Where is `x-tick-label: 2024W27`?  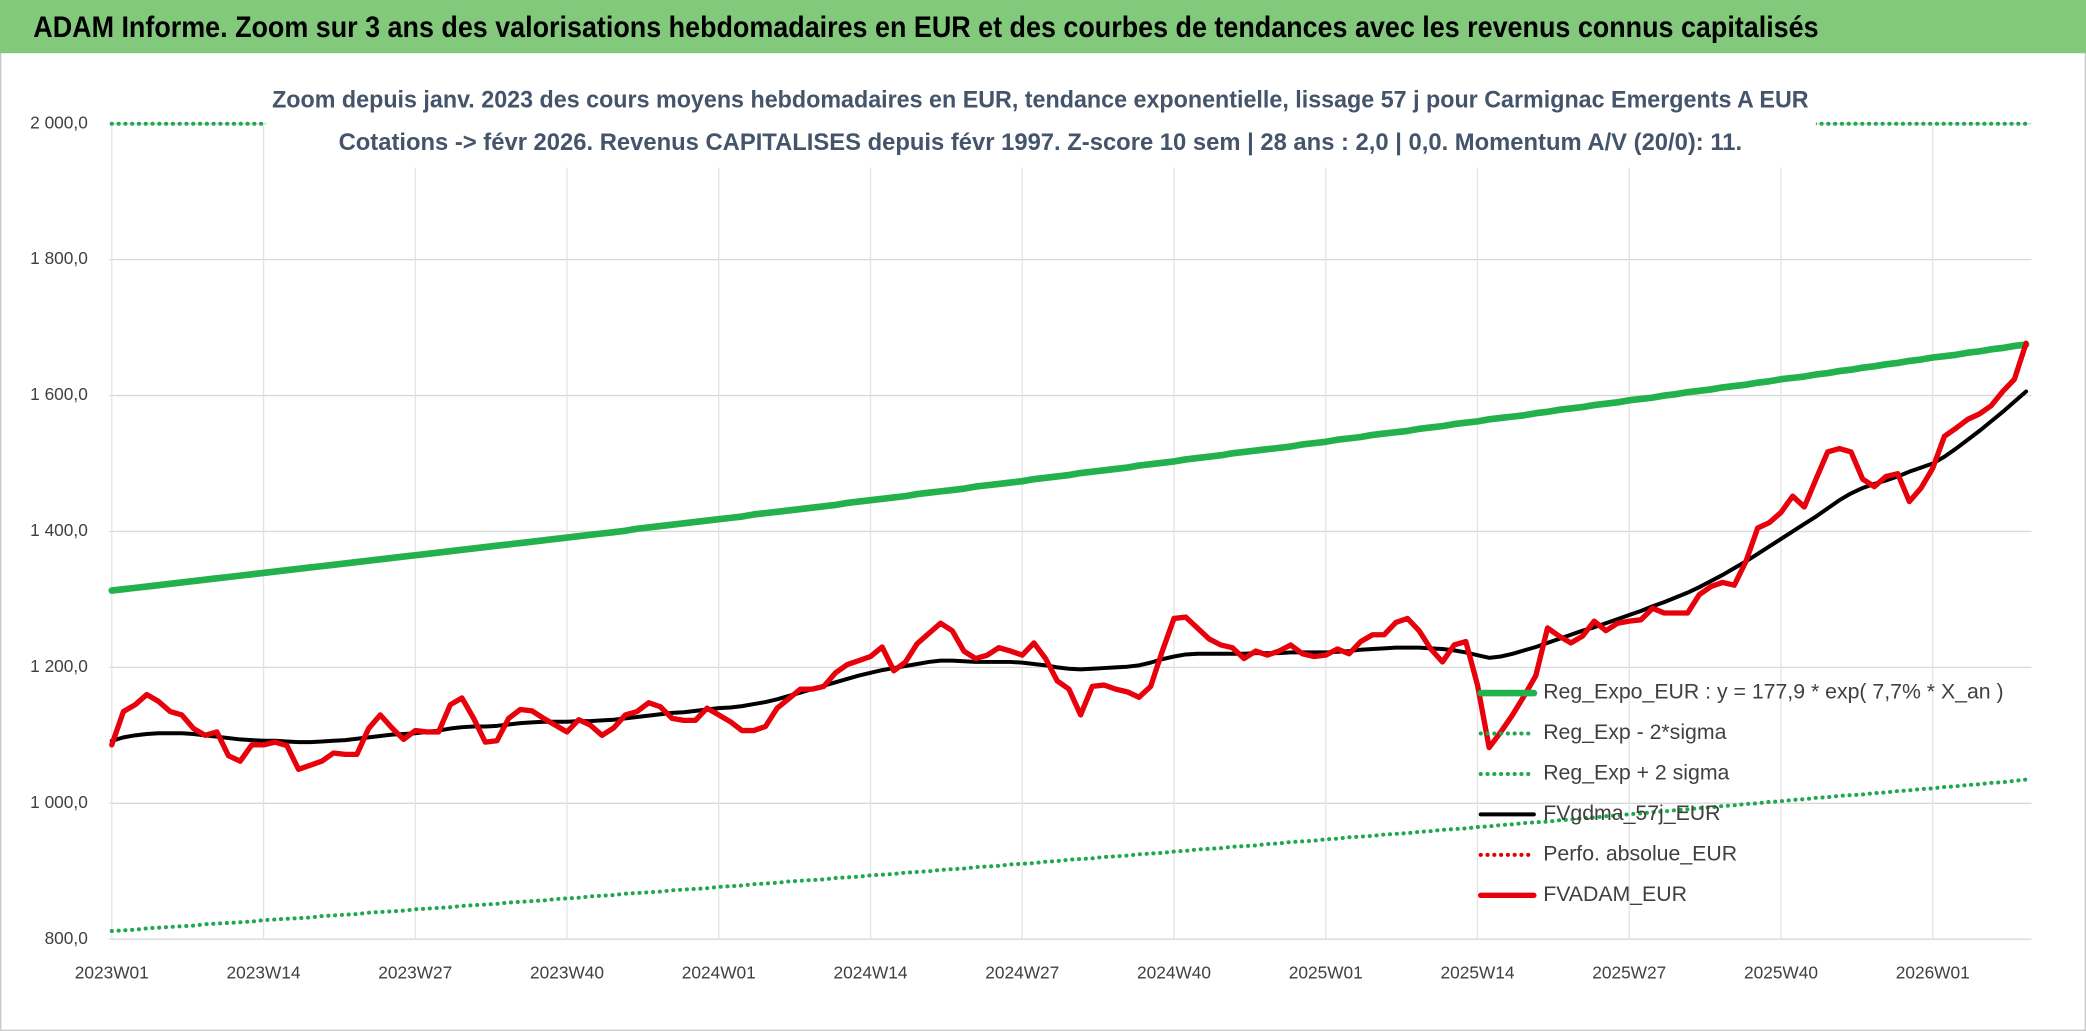
x-tick-label: 2024W27 is located at coordinates (1022, 972).